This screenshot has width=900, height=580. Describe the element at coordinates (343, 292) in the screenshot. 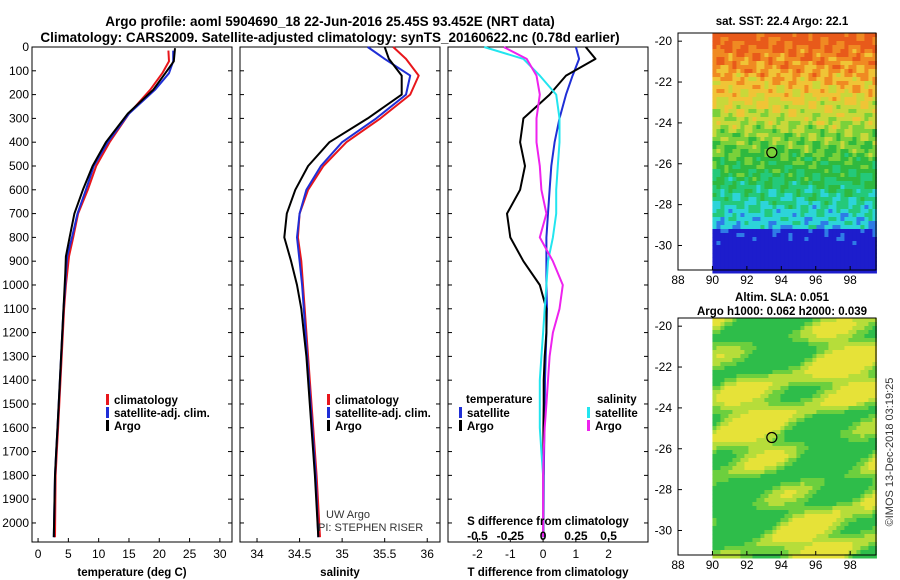

I see `series-line-argo` at that location.